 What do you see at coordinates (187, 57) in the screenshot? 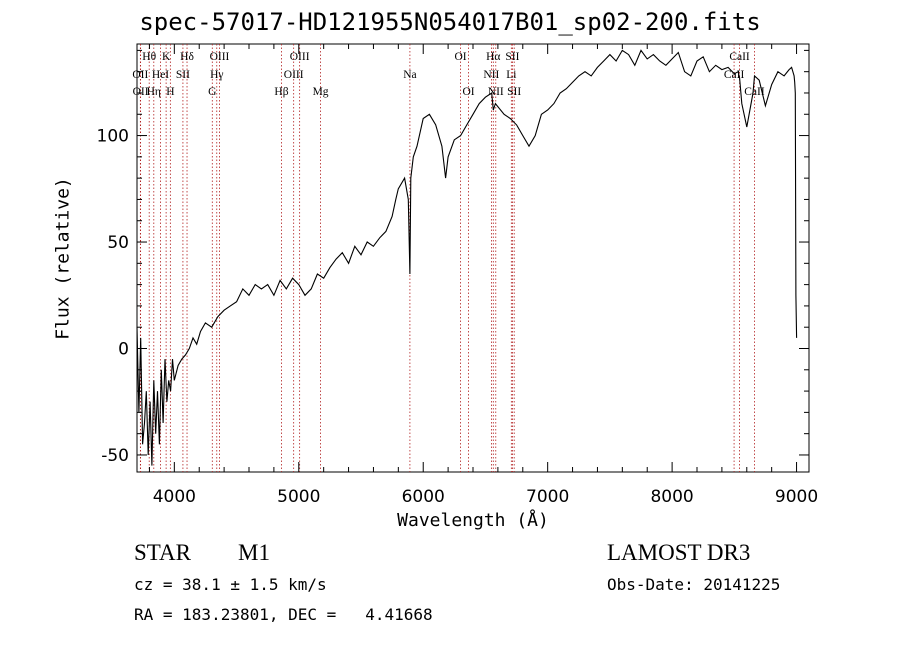
I see `spectral-line-label: Hδ` at bounding box center [187, 57].